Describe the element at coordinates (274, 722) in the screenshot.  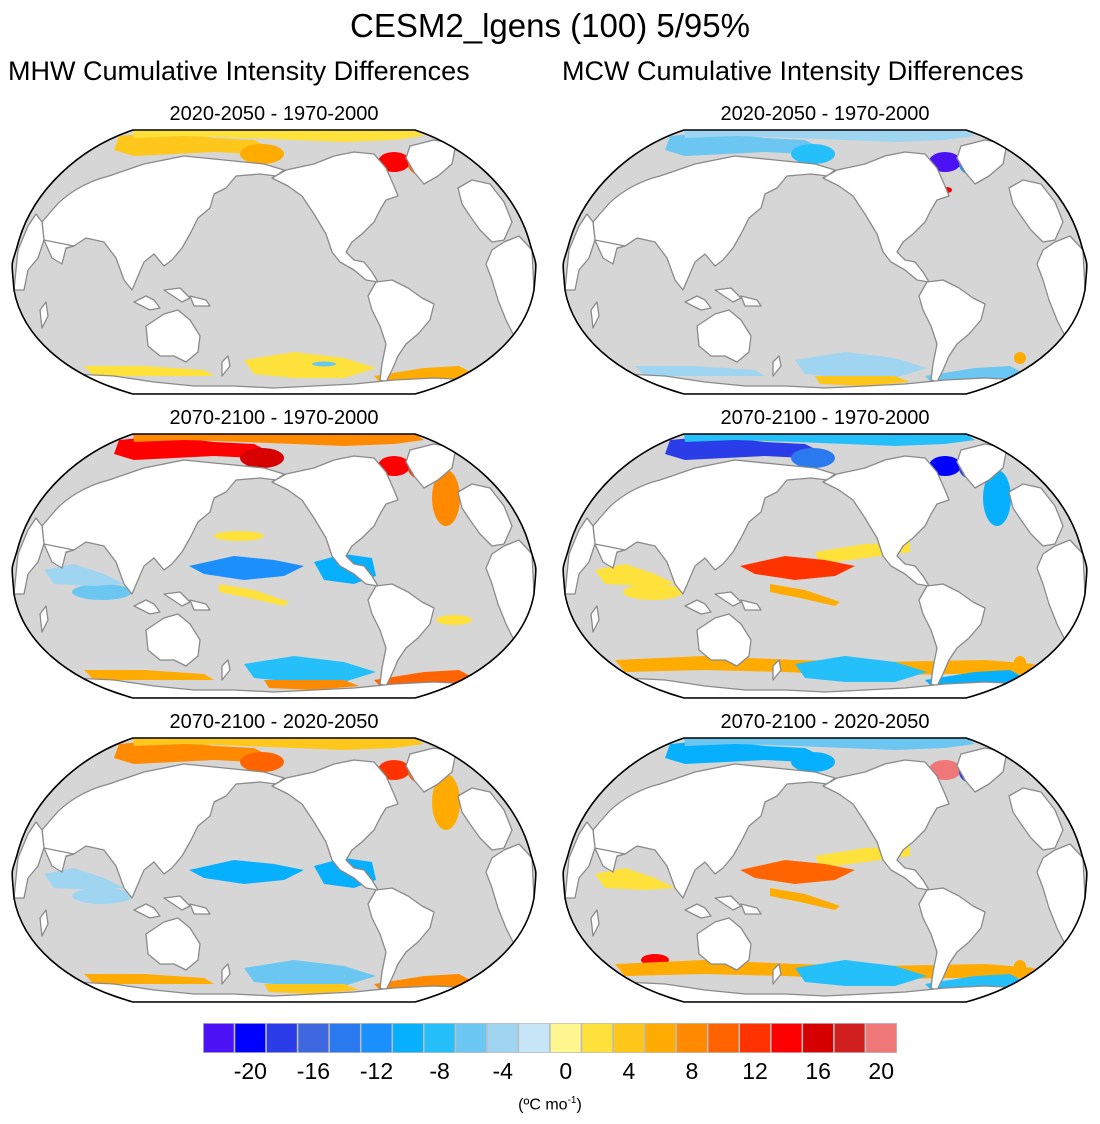
I see `panel-title-mhw-3: 2070-2100 - 2020-2050` at that location.